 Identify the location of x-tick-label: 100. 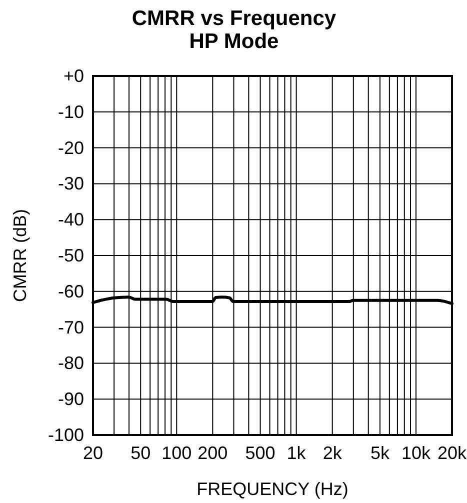
(177, 453).